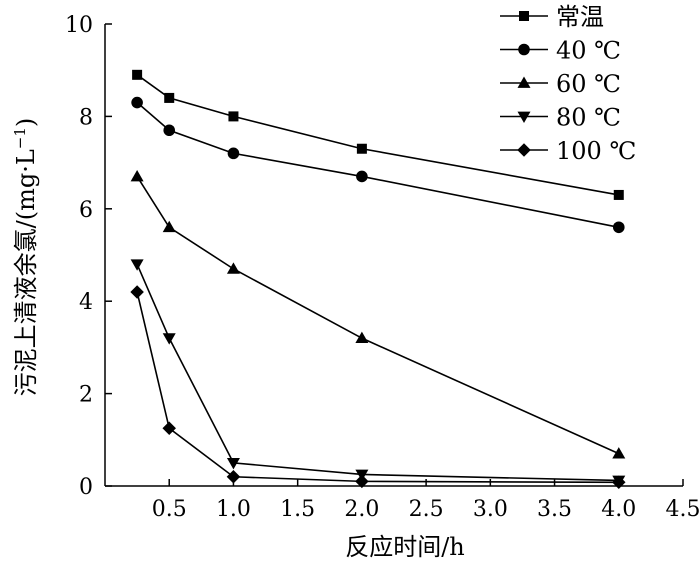 Image resolution: width=700 pixels, height=568 pixels. I want to click on legend: 常温 40 ℃ 60 ℃ 80 ℃ 100 ℃, so click(568, 84).